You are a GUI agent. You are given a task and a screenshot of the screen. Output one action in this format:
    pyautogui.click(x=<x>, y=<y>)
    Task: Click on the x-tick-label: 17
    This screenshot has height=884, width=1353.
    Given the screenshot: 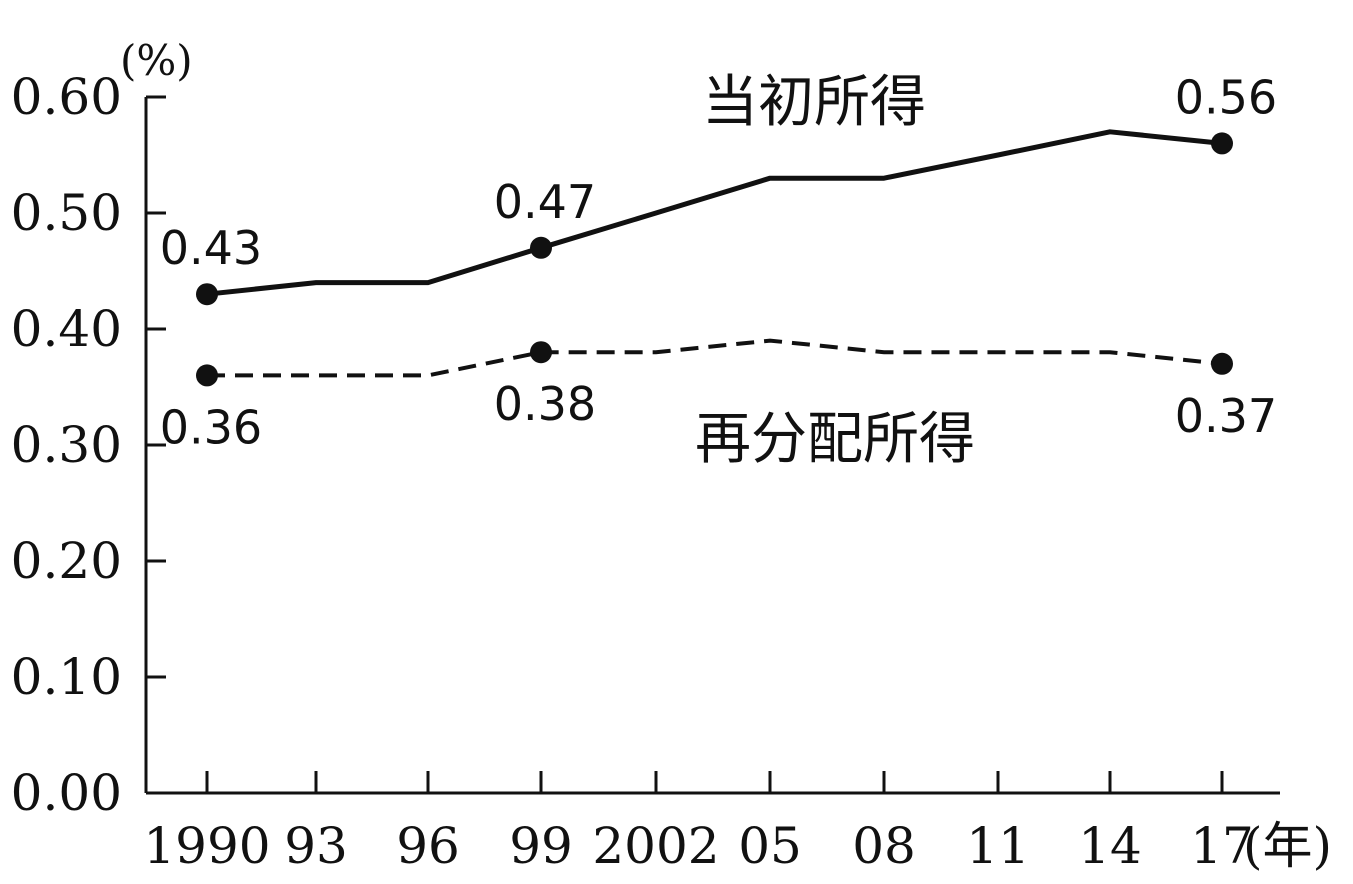 What is the action you would take?
    pyautogui.click(x=1222, y=846)
    